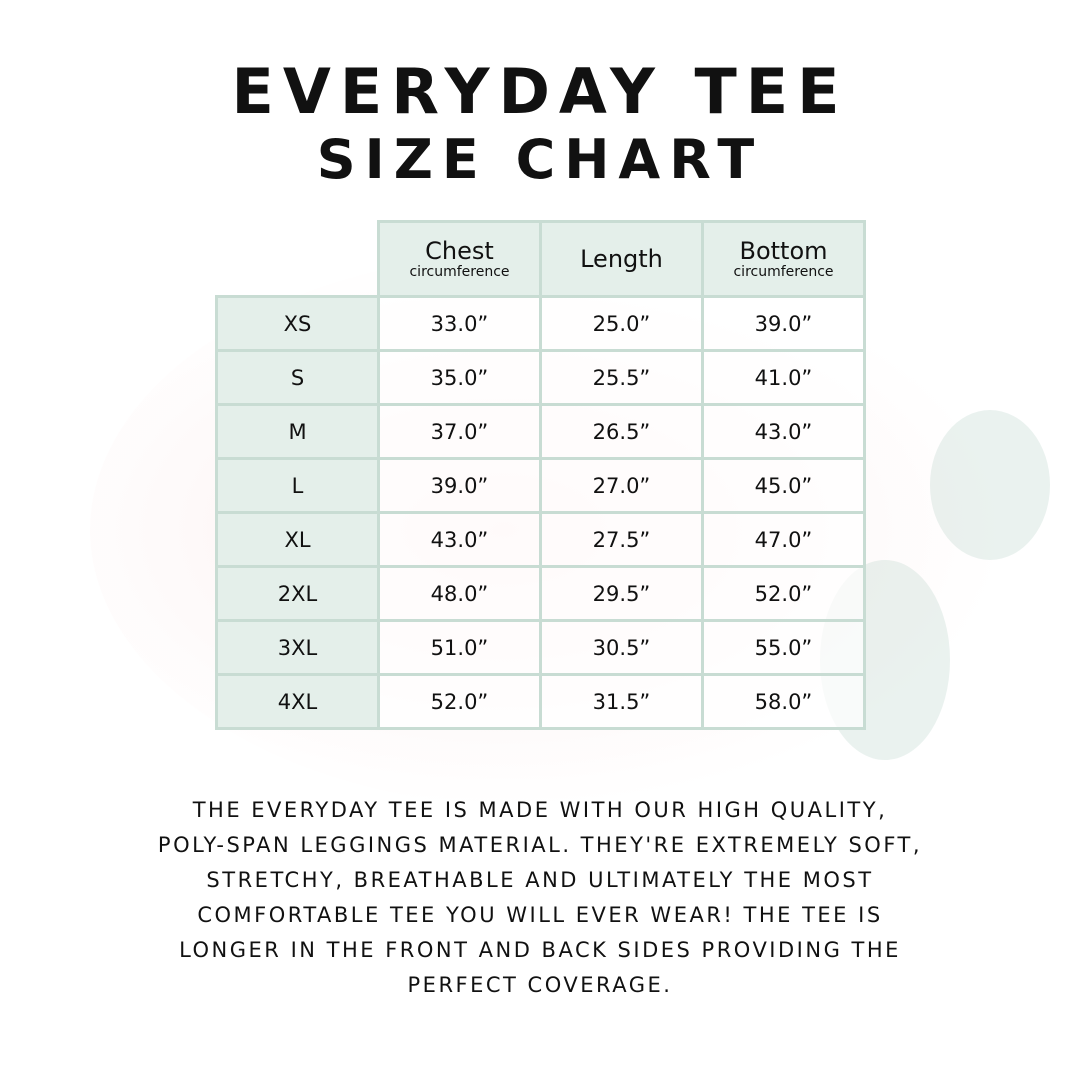  I want to click on chest-value: 39.0”, so click(459, 485).